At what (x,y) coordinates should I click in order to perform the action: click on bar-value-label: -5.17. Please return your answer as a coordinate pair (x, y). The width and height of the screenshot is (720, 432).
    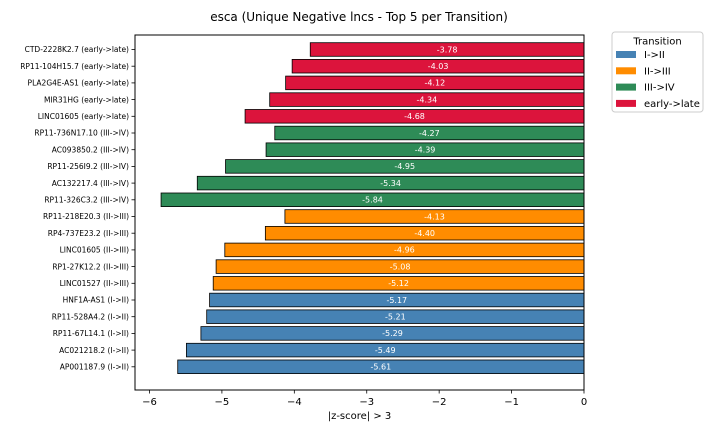
    Looking at the image, I should click on (396, 300).